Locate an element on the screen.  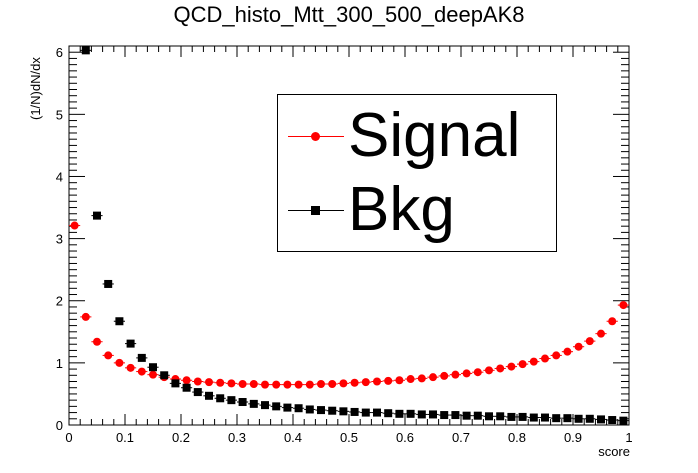
y-tick-label: 4 is located at coordinates (59, 176).